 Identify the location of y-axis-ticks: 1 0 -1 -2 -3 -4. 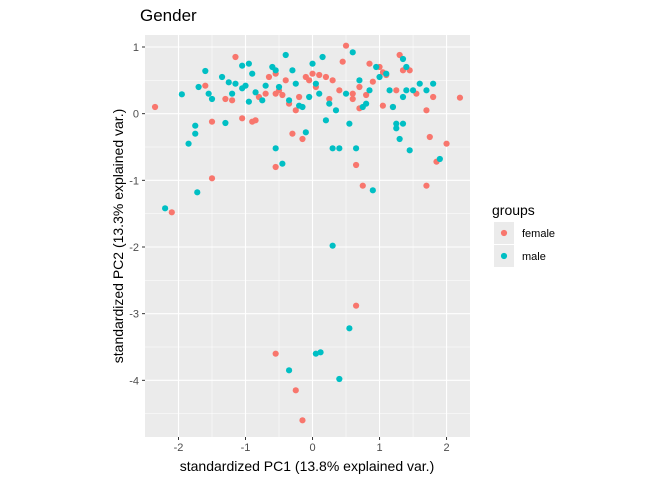
(137, 214).